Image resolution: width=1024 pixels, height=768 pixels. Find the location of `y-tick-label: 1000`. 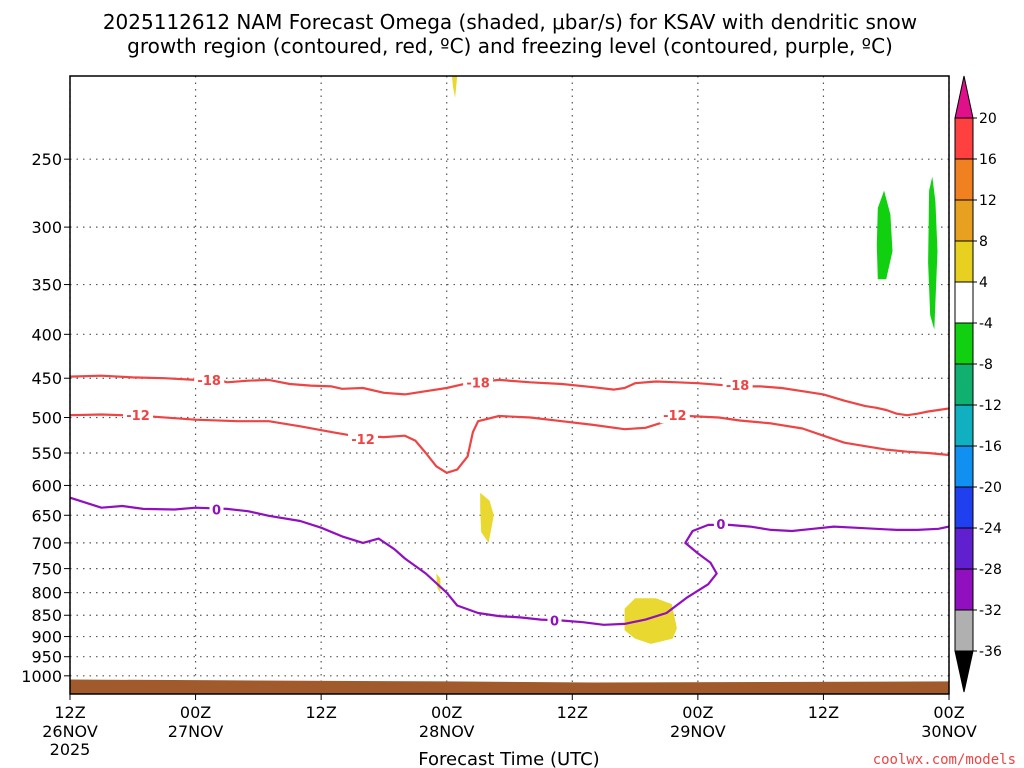

y-tick-label: 1000 is located at coordinates (41, 676).